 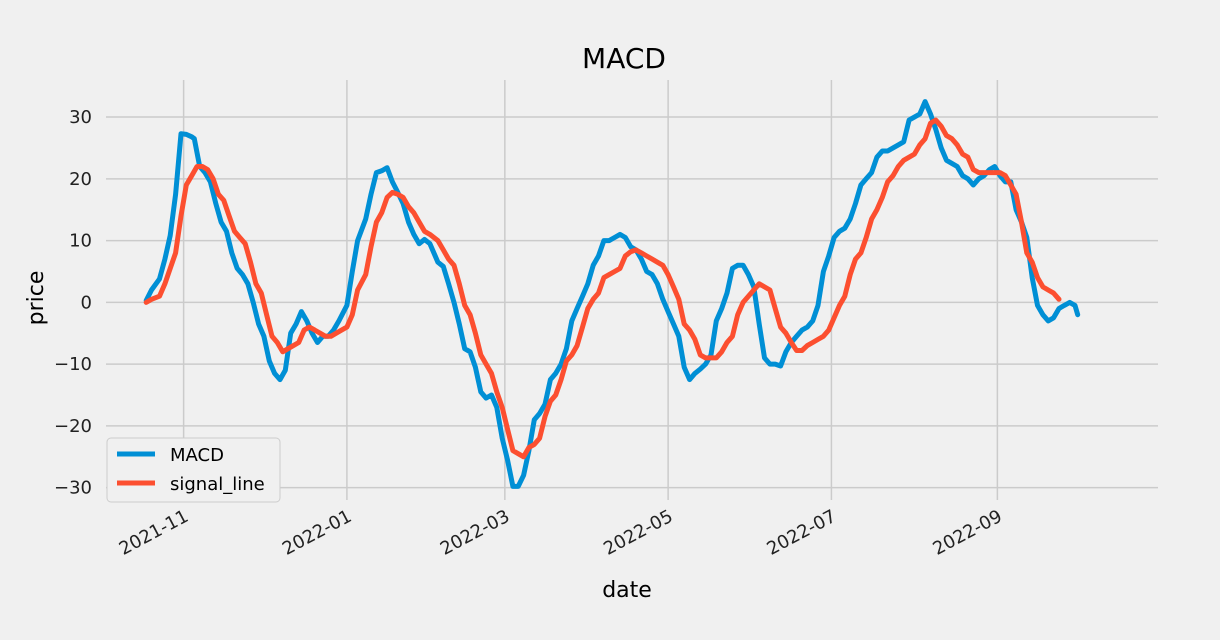 I want to click on chart-title: MACD, so click(x=624, y=58).